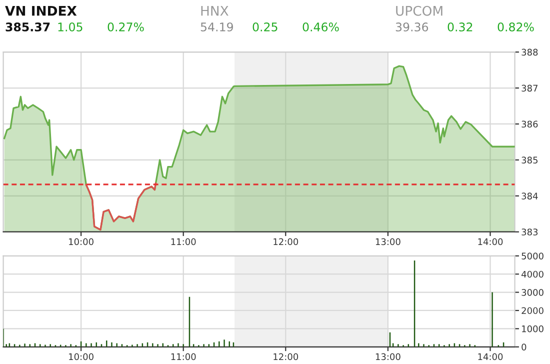  What do you see at coordinates (530, 124) in the screenshot?
I see `y-tick-label: 386` at bounding box center [530, 124].